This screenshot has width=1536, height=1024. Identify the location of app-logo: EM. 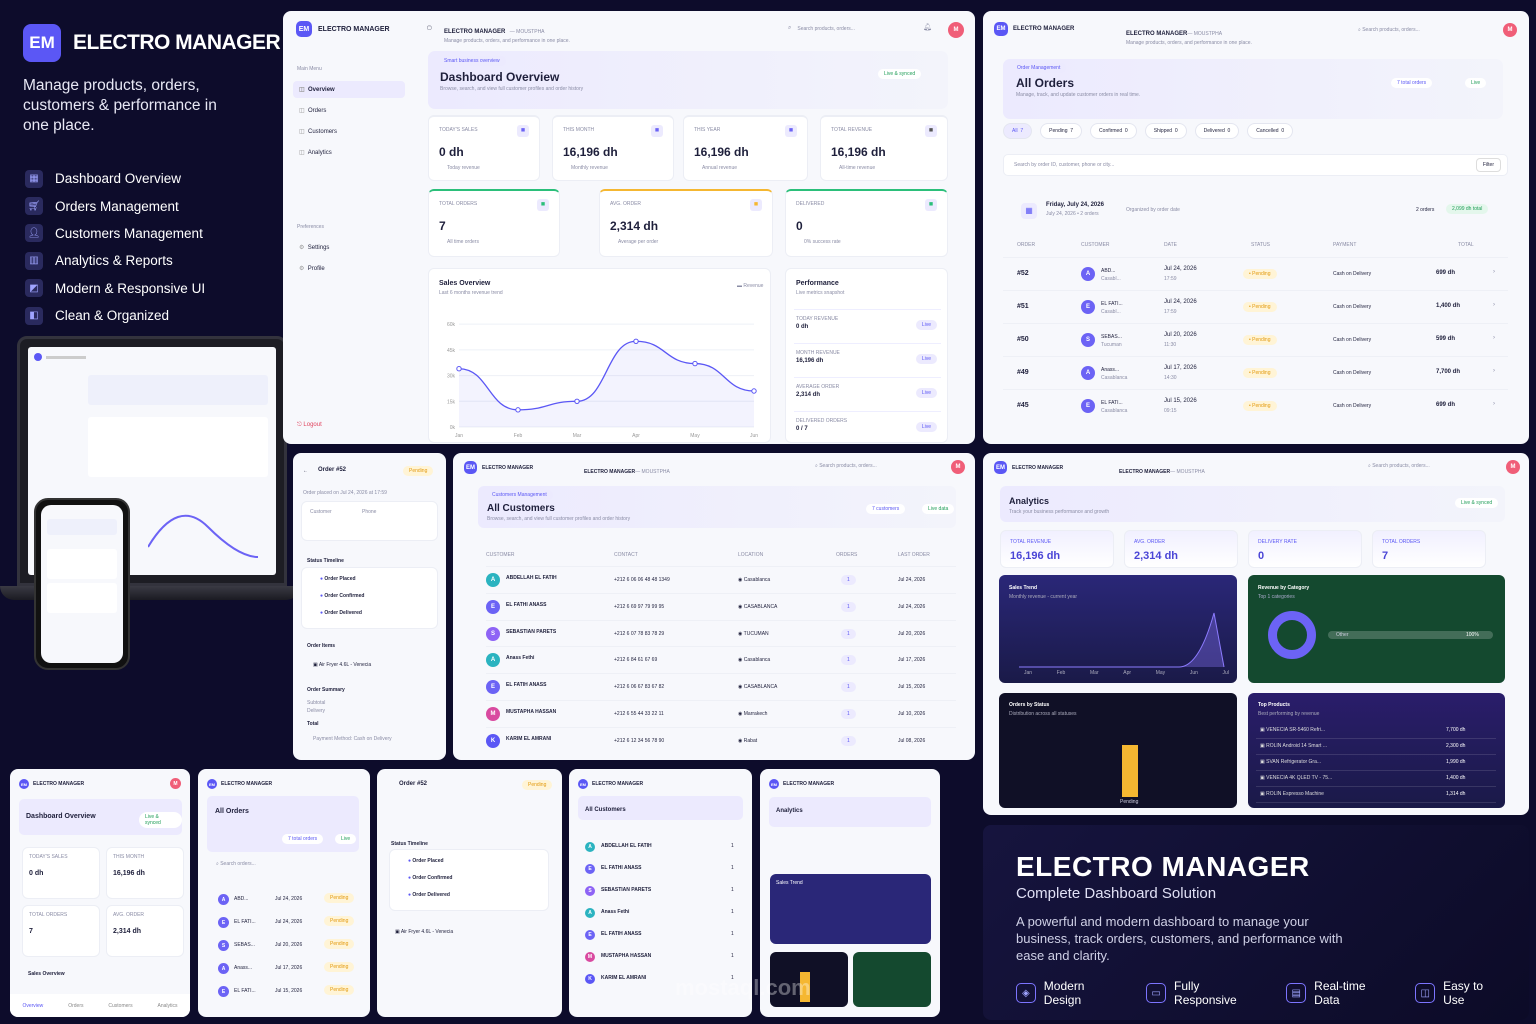
(774, 784).